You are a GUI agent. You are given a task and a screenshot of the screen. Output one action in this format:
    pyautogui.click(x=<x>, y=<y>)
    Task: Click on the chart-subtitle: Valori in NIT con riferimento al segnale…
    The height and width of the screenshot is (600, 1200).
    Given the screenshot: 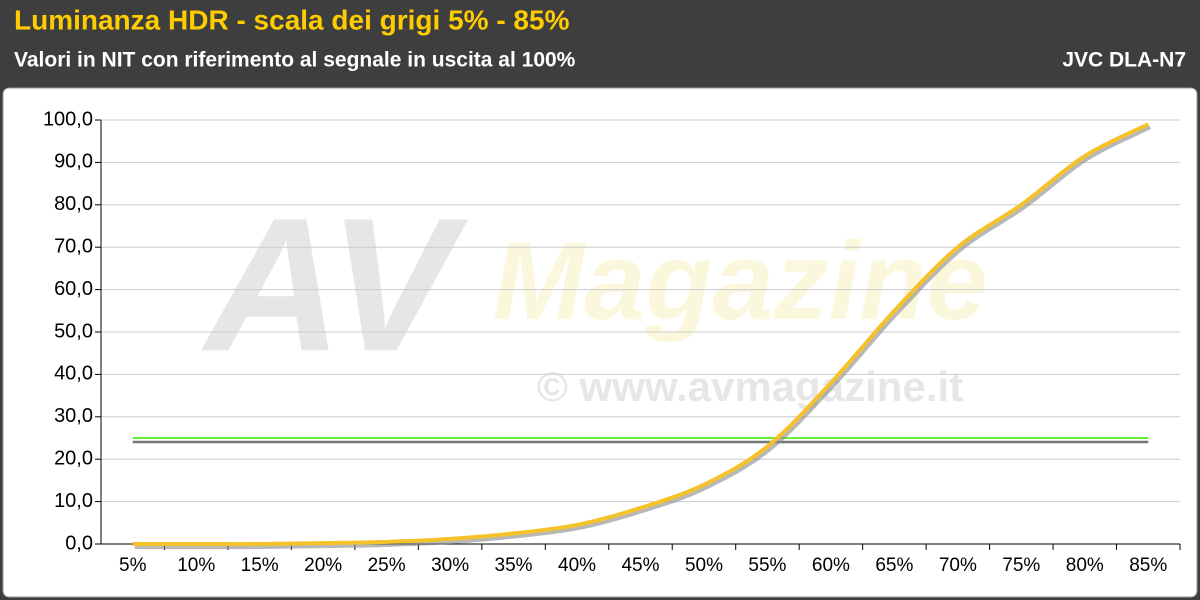 What is the action you would take?
    pyautogui.click(x=295, y=60)
    